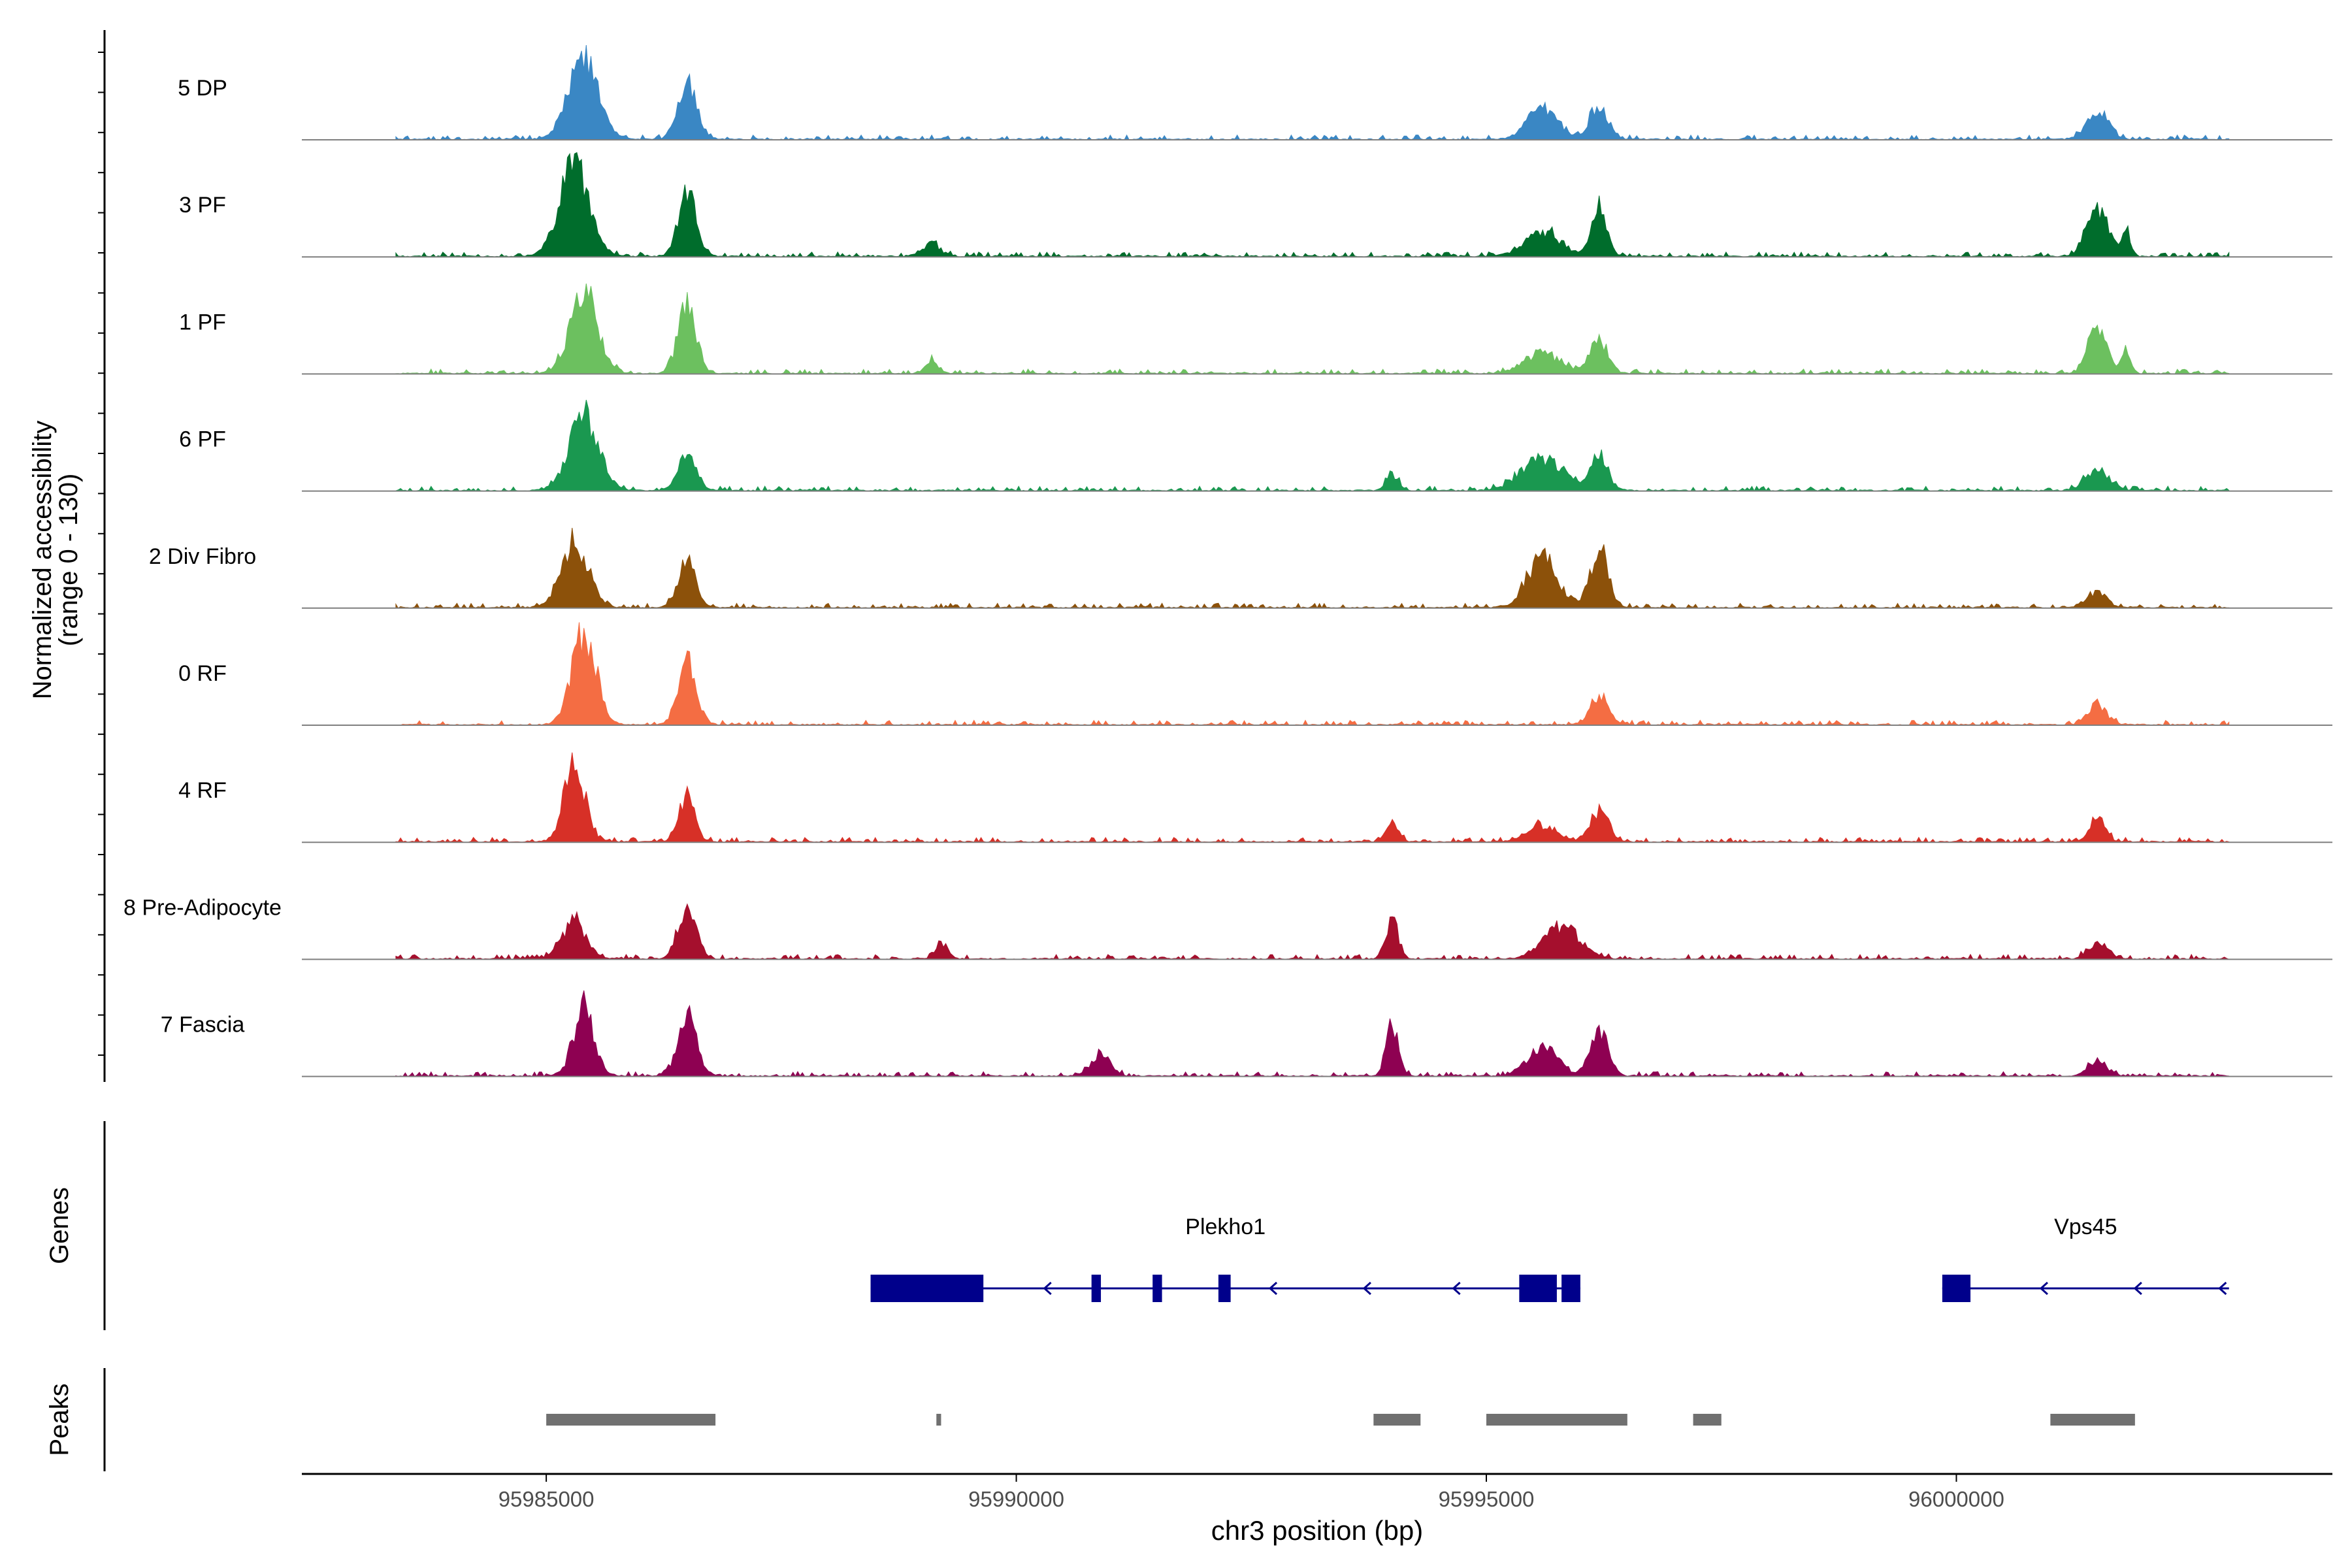  I want to click on y-axis-title-line1: Normalized accessibility, so click(42, 560).